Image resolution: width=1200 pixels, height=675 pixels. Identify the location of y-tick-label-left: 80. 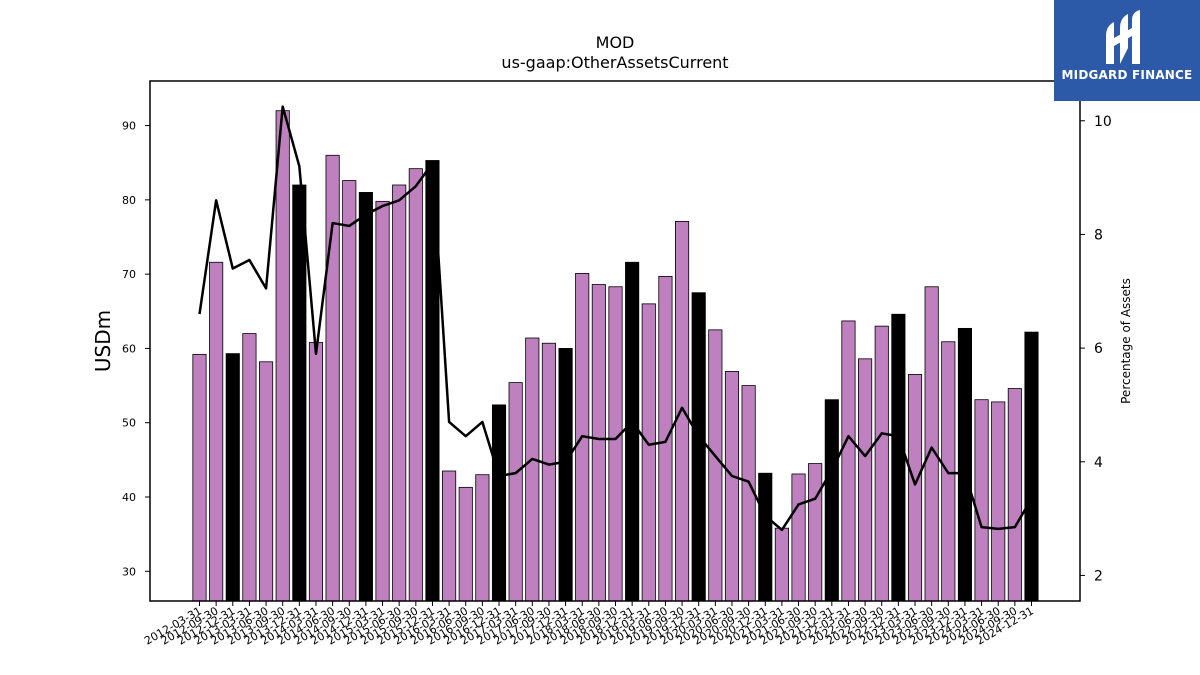
(129, 200).